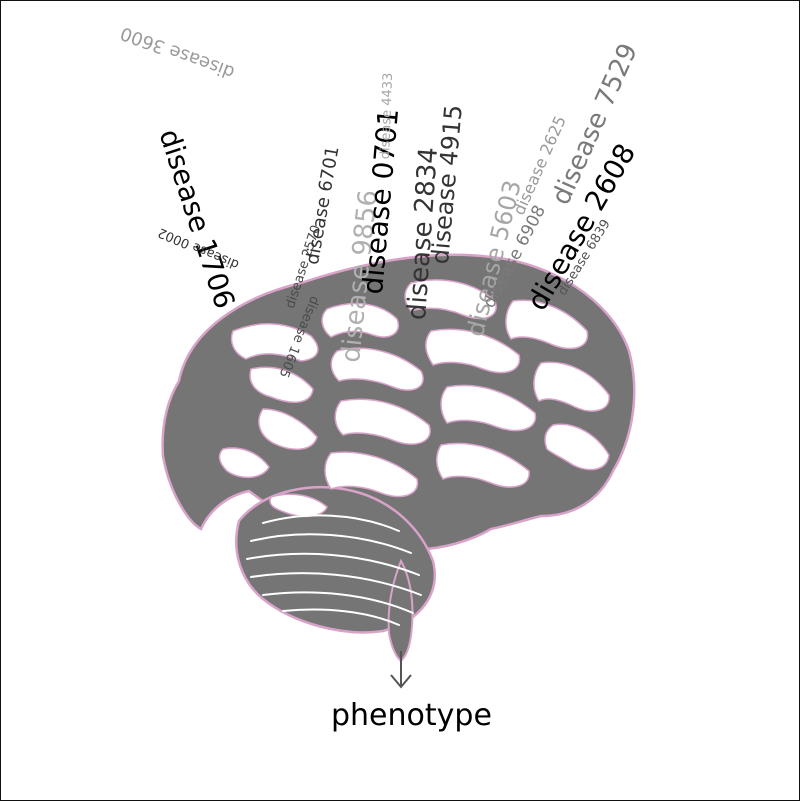 This screenshot has height=801, width=800. I want to click on cerebellum-folia, so click(334, 570).